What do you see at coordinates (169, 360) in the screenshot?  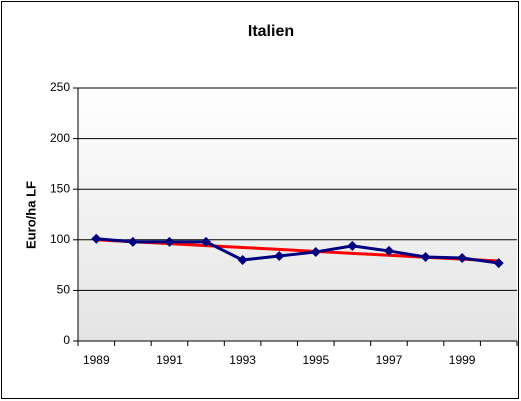 I see `x-tick-label: 1991` at bounding box center [169, 360].